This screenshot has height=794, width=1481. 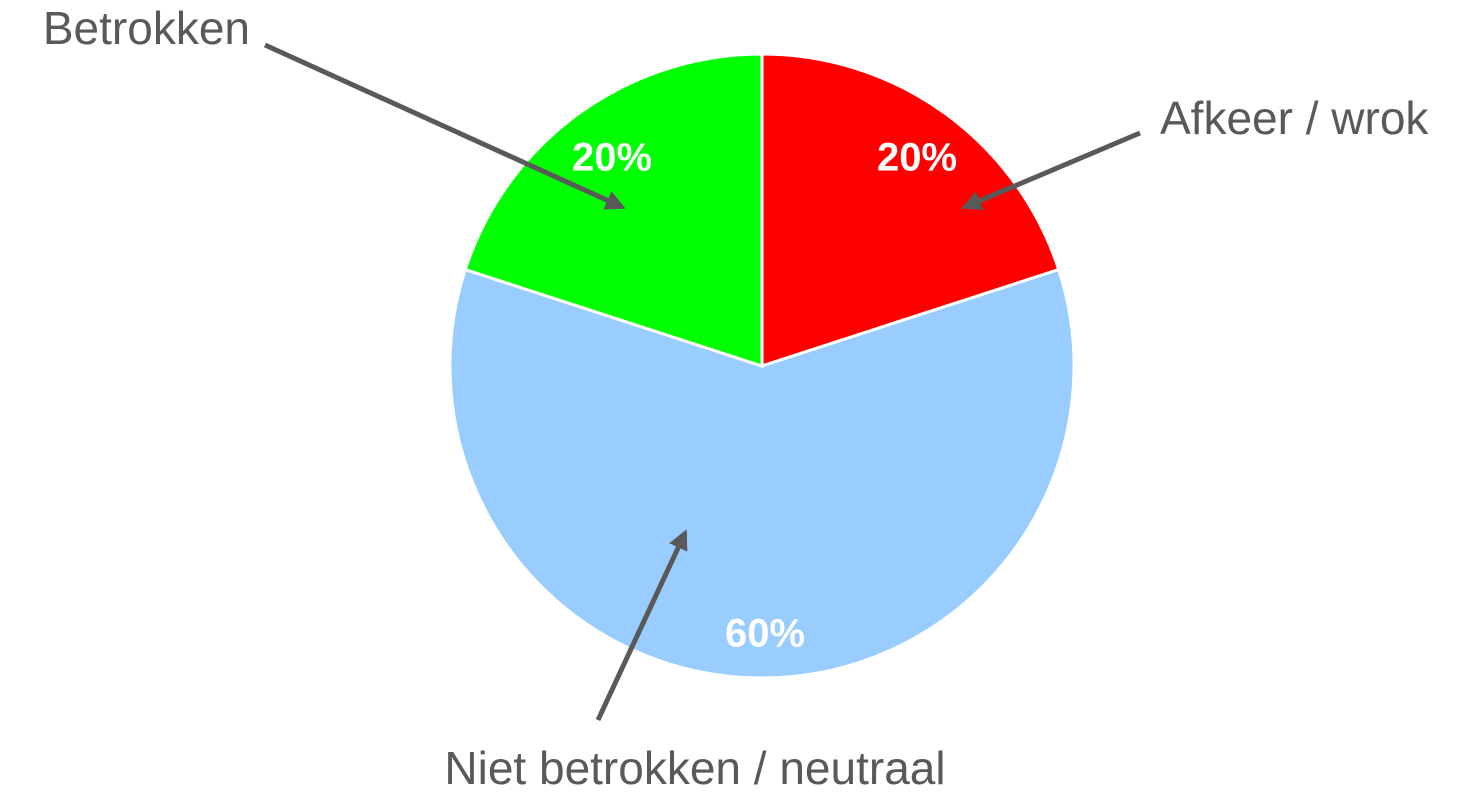 I want to click on category-label: Betrokken, so click(x=146, y=28).